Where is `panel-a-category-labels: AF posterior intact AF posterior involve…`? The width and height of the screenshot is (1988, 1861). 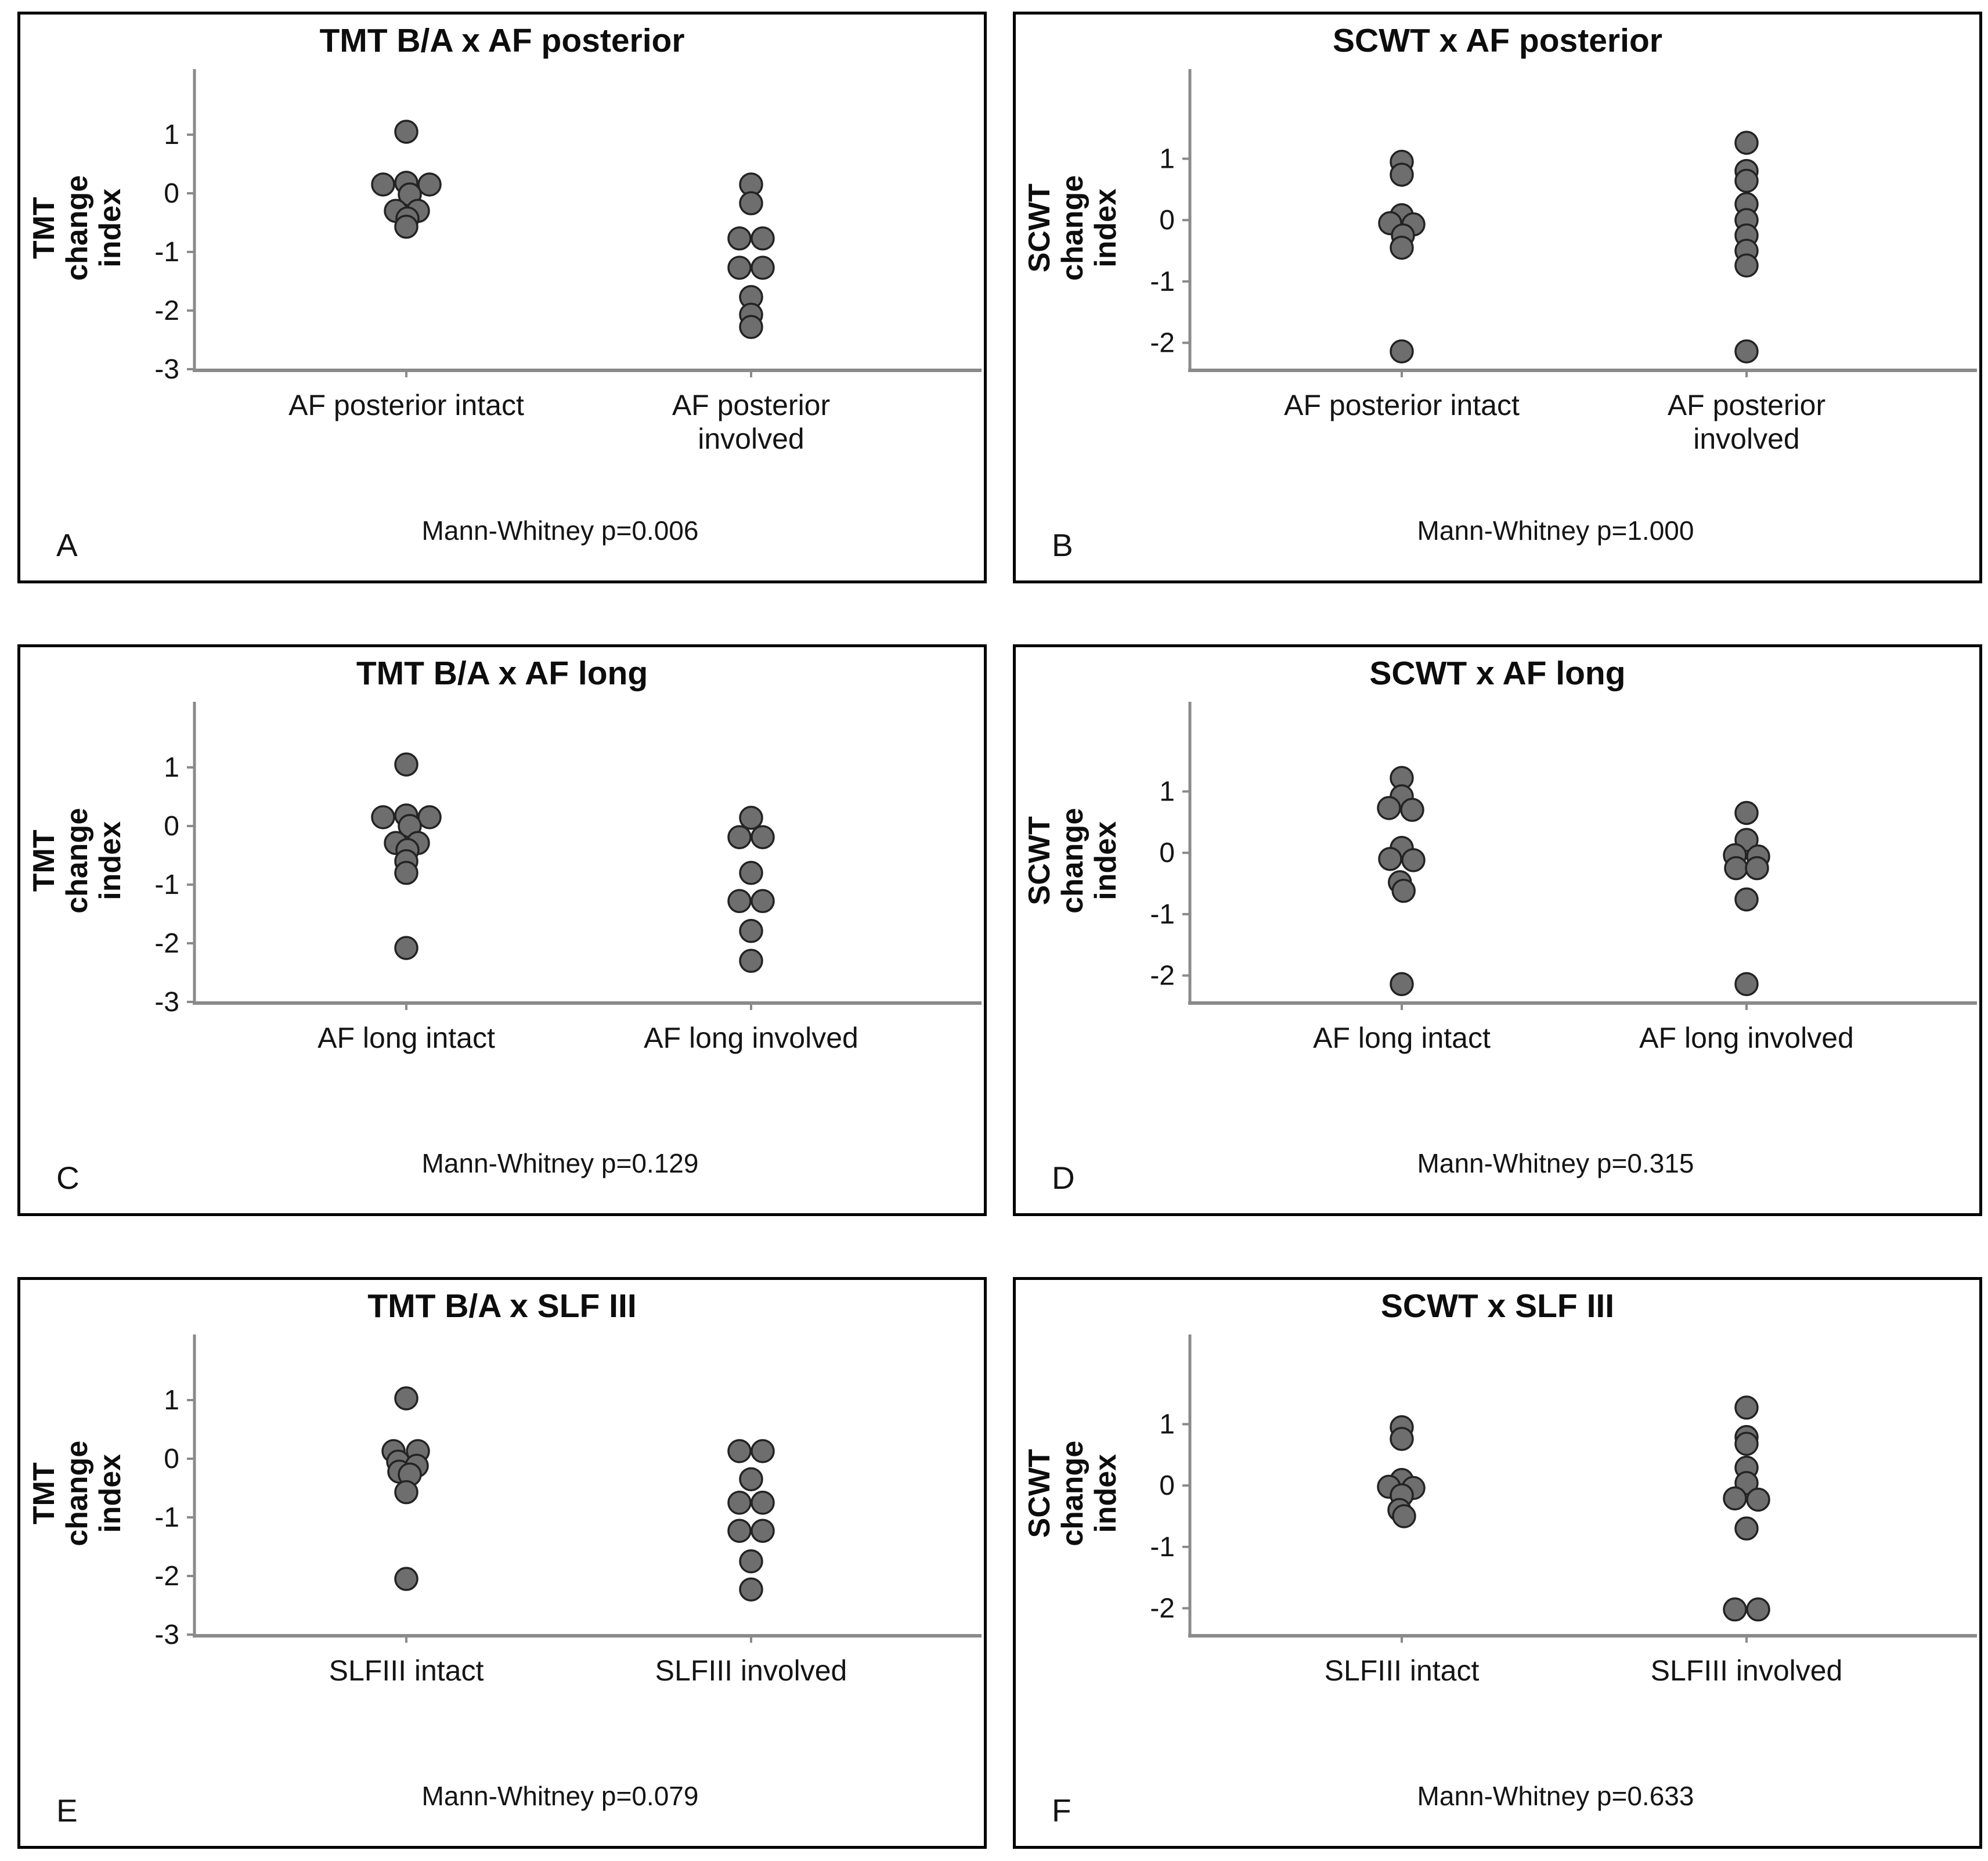 panel-a-category-labels: AF posterior intact AF posterior involve… is located at coordinates (560, 438).